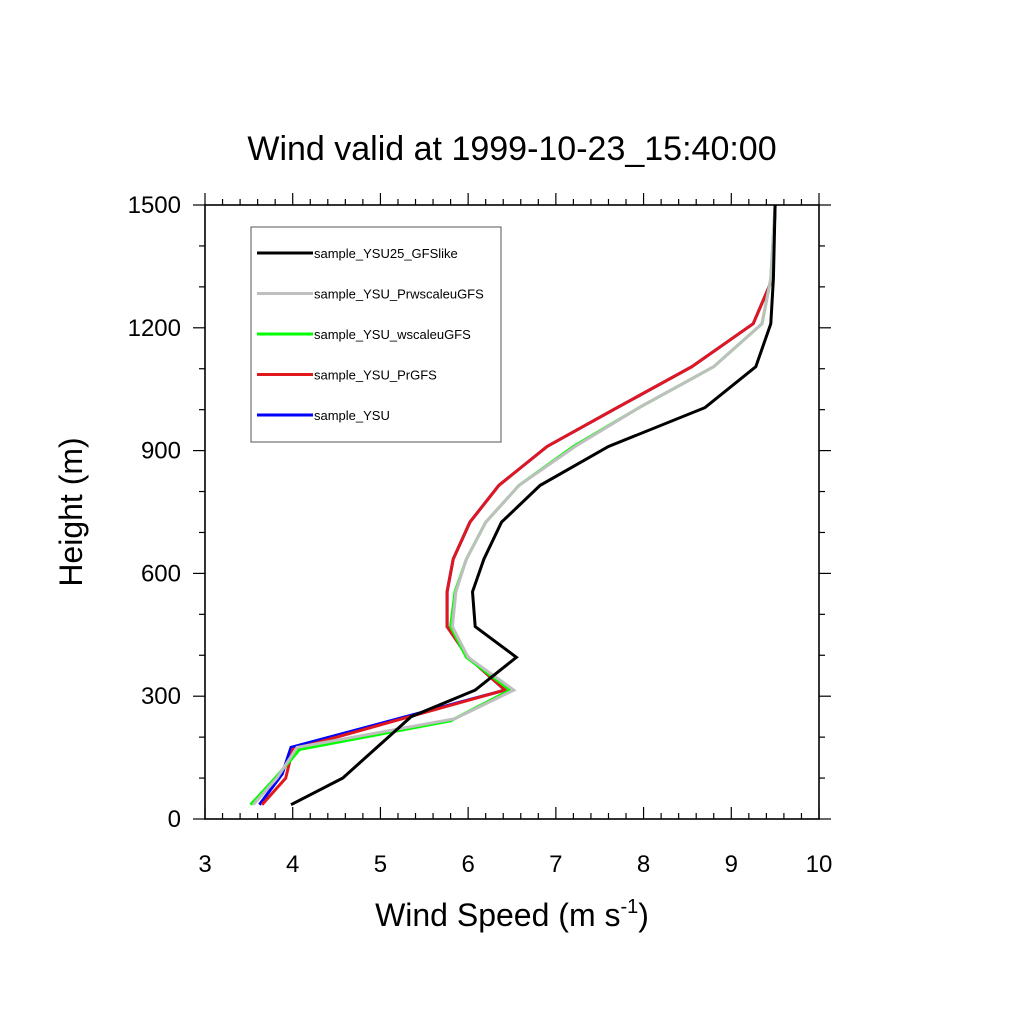  Describe the element at coordinates (555, 864) in the screenshot. I see `x-tick-label: 7` at that location.